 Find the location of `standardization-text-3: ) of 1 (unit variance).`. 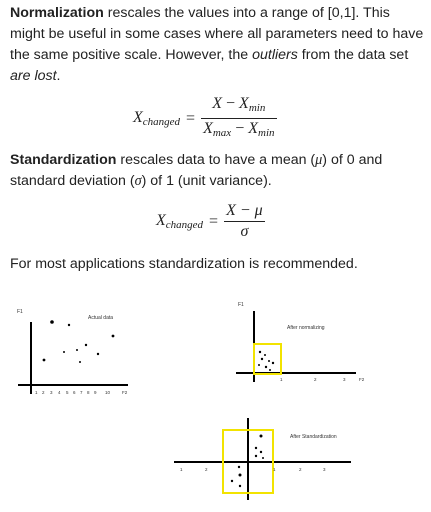

standardization-text-3: ) of 1 (unit variance). is located at coordinates (206, 181).